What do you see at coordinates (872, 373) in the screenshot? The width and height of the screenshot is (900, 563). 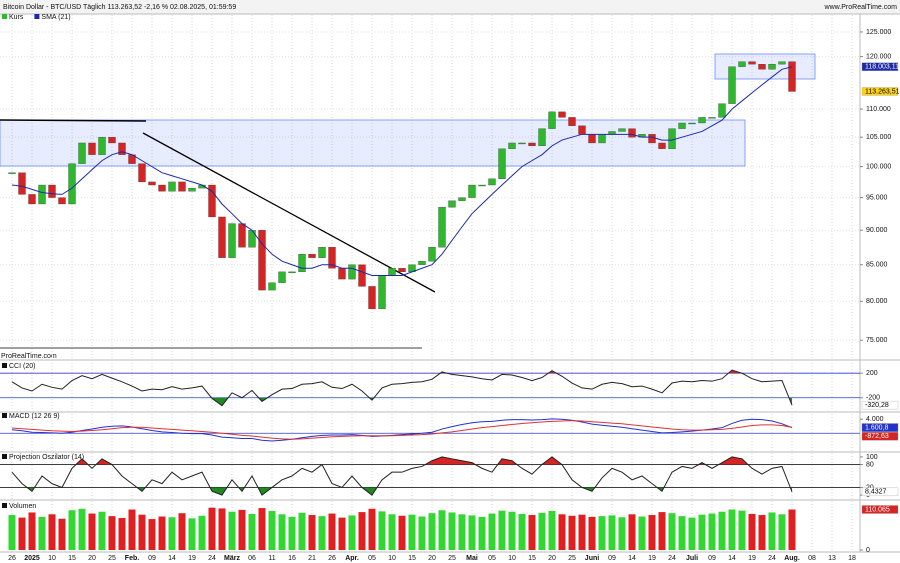 I see `y-tick-label: 200` at bounding box center [872, 373].